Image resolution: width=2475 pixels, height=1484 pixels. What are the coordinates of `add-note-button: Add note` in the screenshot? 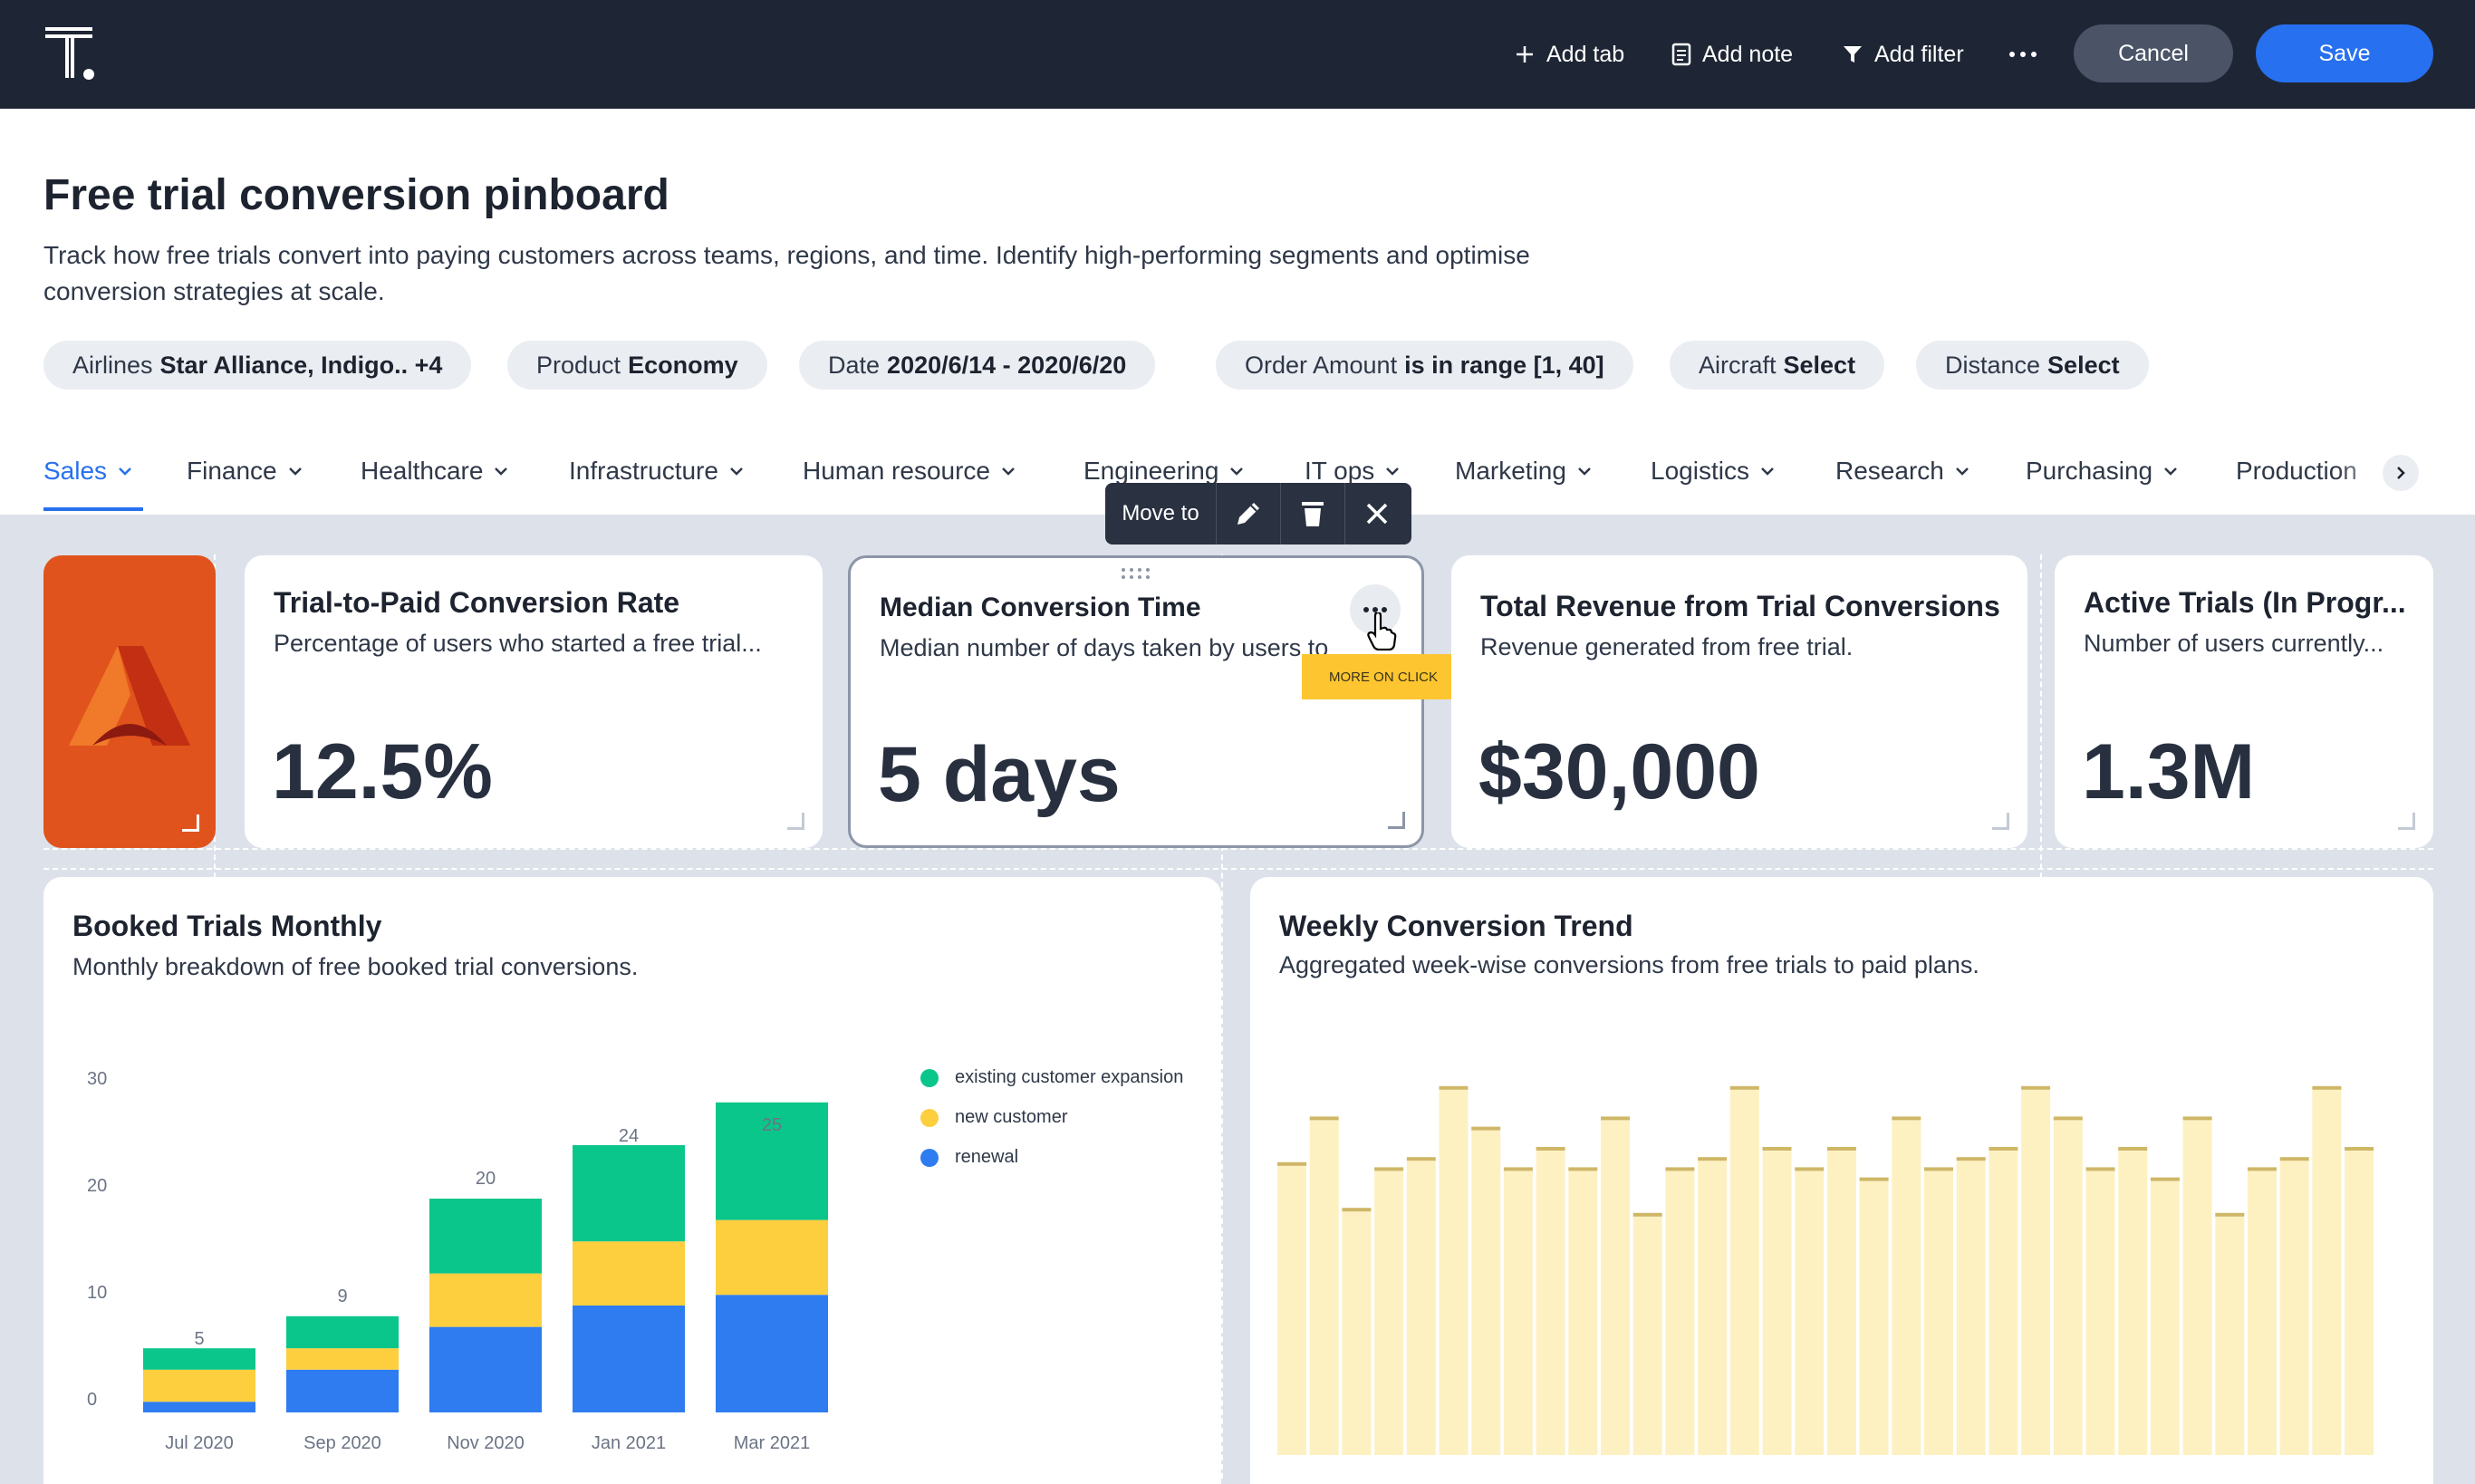 It's located at (1732, 54).